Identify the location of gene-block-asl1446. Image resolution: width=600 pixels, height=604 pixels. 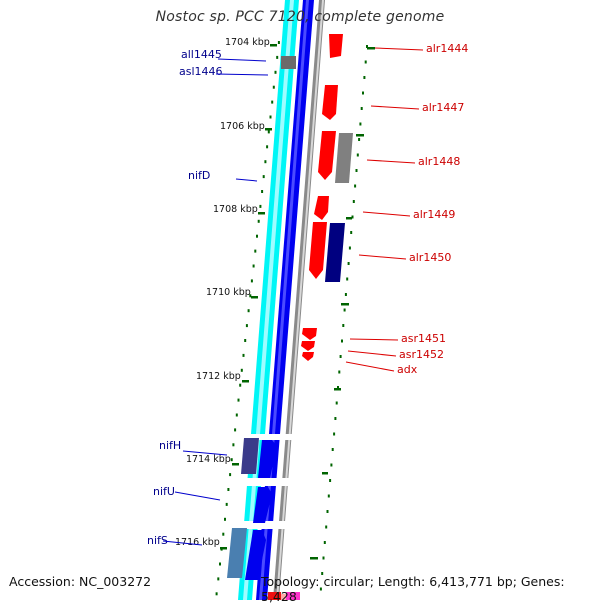
(288, 62).